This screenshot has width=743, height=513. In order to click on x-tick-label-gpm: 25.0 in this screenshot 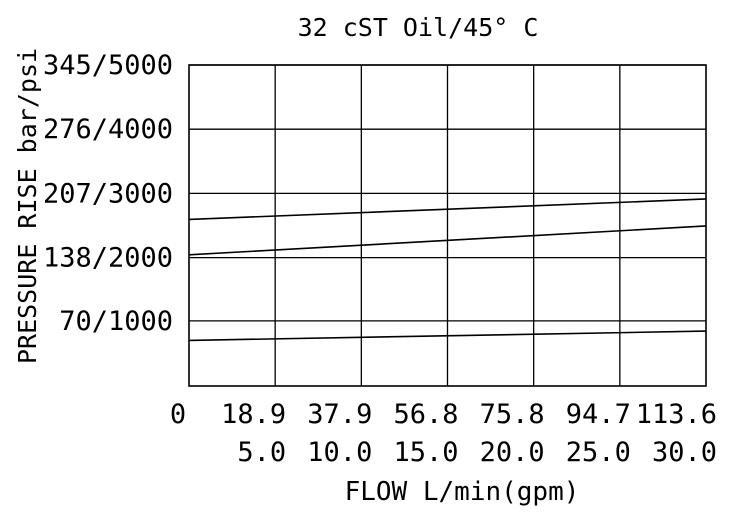, I will do `click(598, 452)`.